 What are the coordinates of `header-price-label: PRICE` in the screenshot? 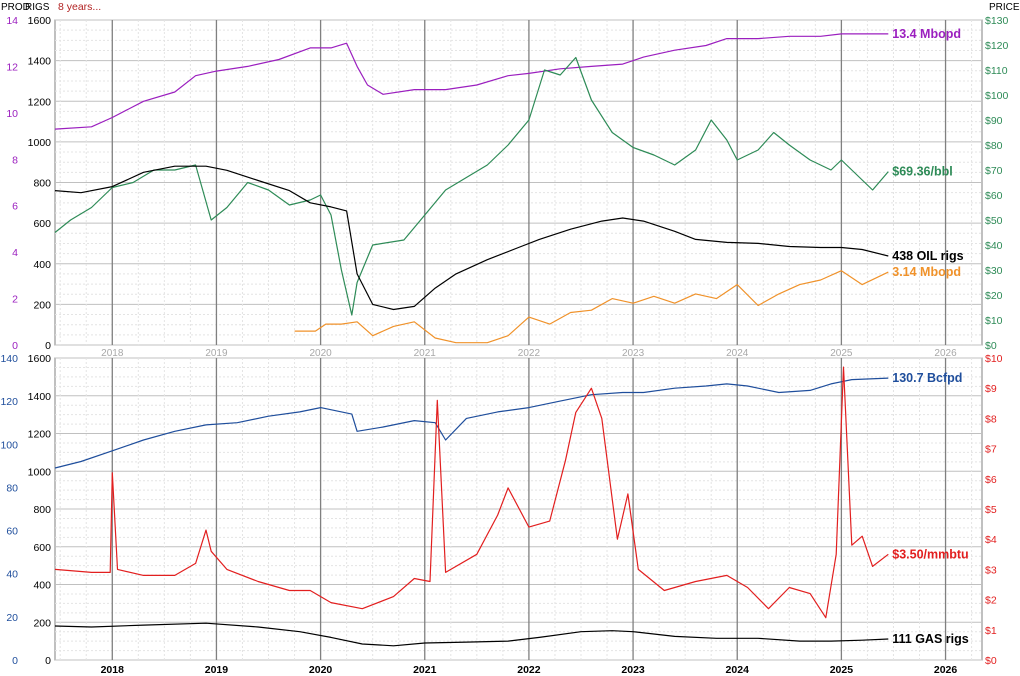 It's located at (1004, 7).